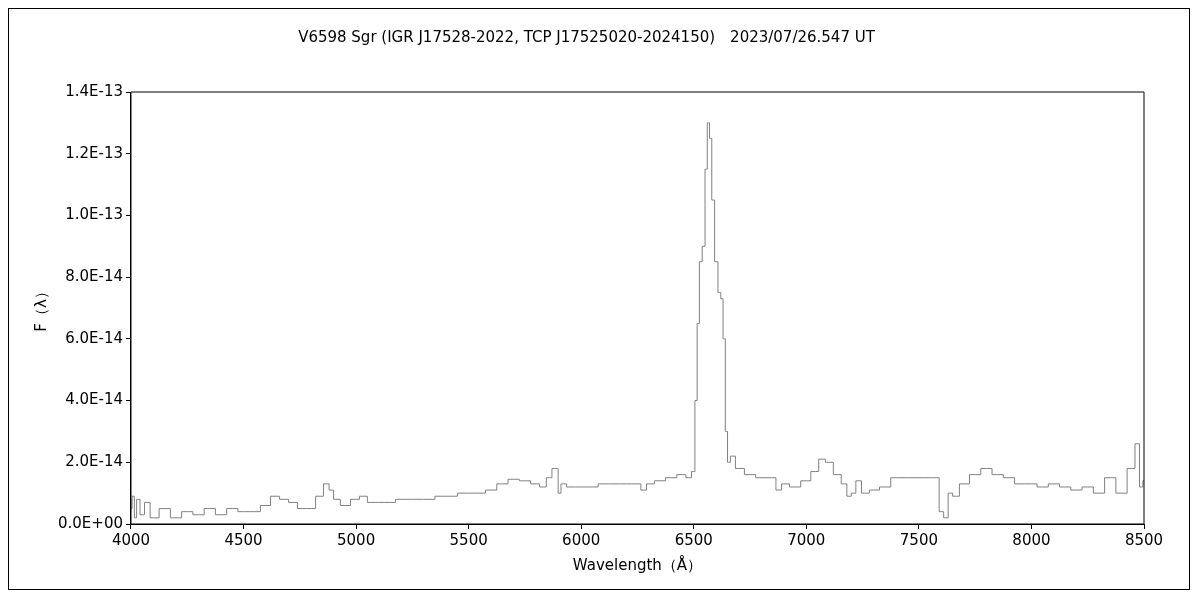 The height and width of the screenshot is (600, 1200). I want to click on y-tick-label: 1.2E-13, so click(94, 152).